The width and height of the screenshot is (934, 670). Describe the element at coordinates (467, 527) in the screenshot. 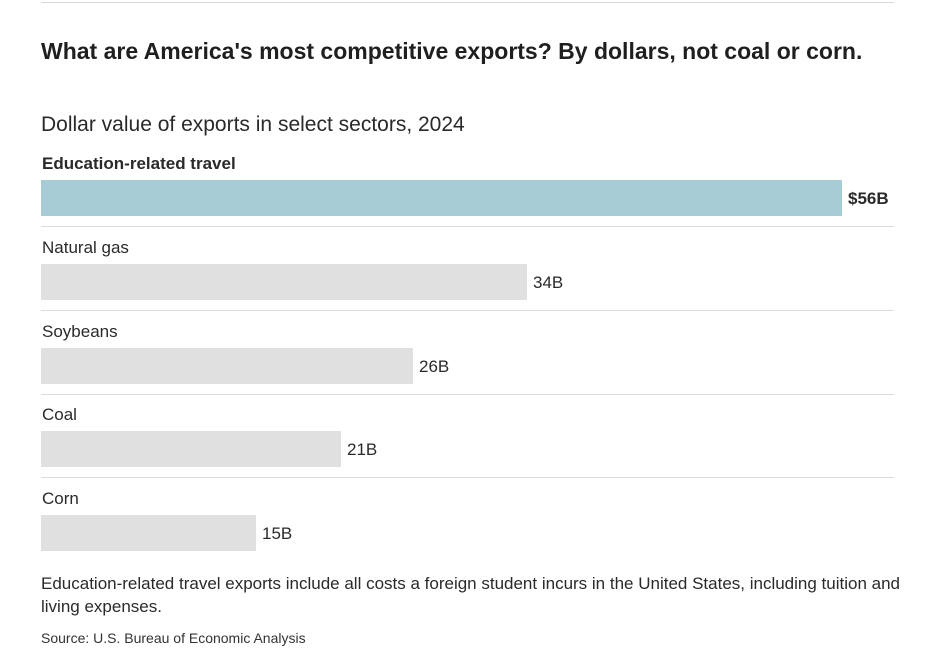

I see `bar-row: Corn 15B` at that location.